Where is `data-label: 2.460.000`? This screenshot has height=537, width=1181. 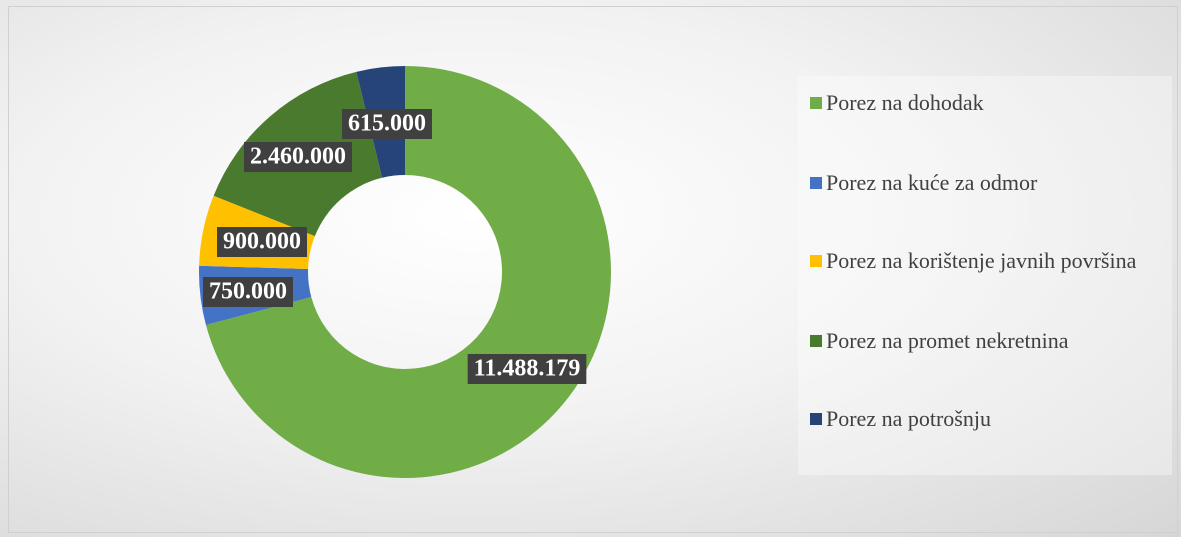
data-label: 2.460.000 is located at coordinates (298, 157).